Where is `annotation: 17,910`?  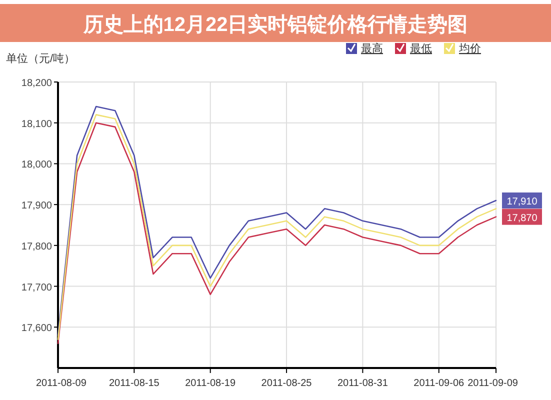
annotation: 17,910 is located at coordinates (522, 202).